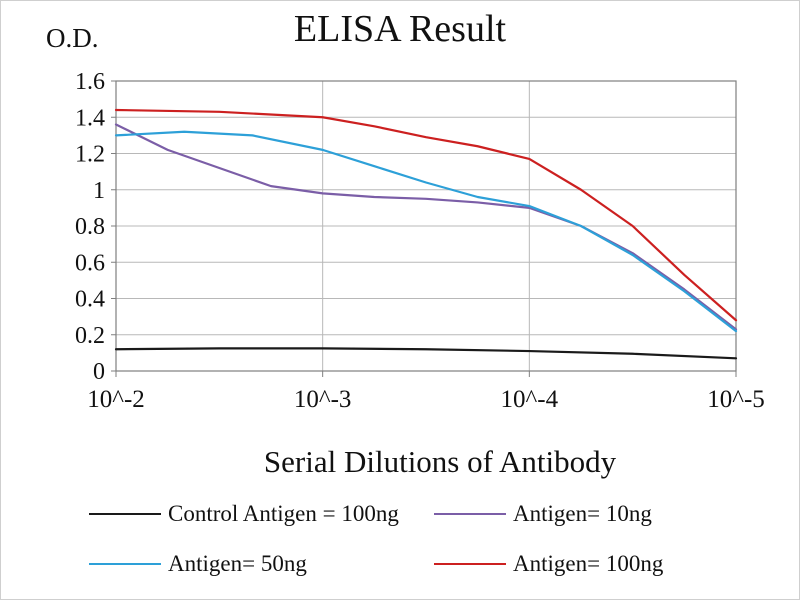 The width and height of the screenshot is (800, 600). I want to click on svg-text: 0.2, so click(90, 336).